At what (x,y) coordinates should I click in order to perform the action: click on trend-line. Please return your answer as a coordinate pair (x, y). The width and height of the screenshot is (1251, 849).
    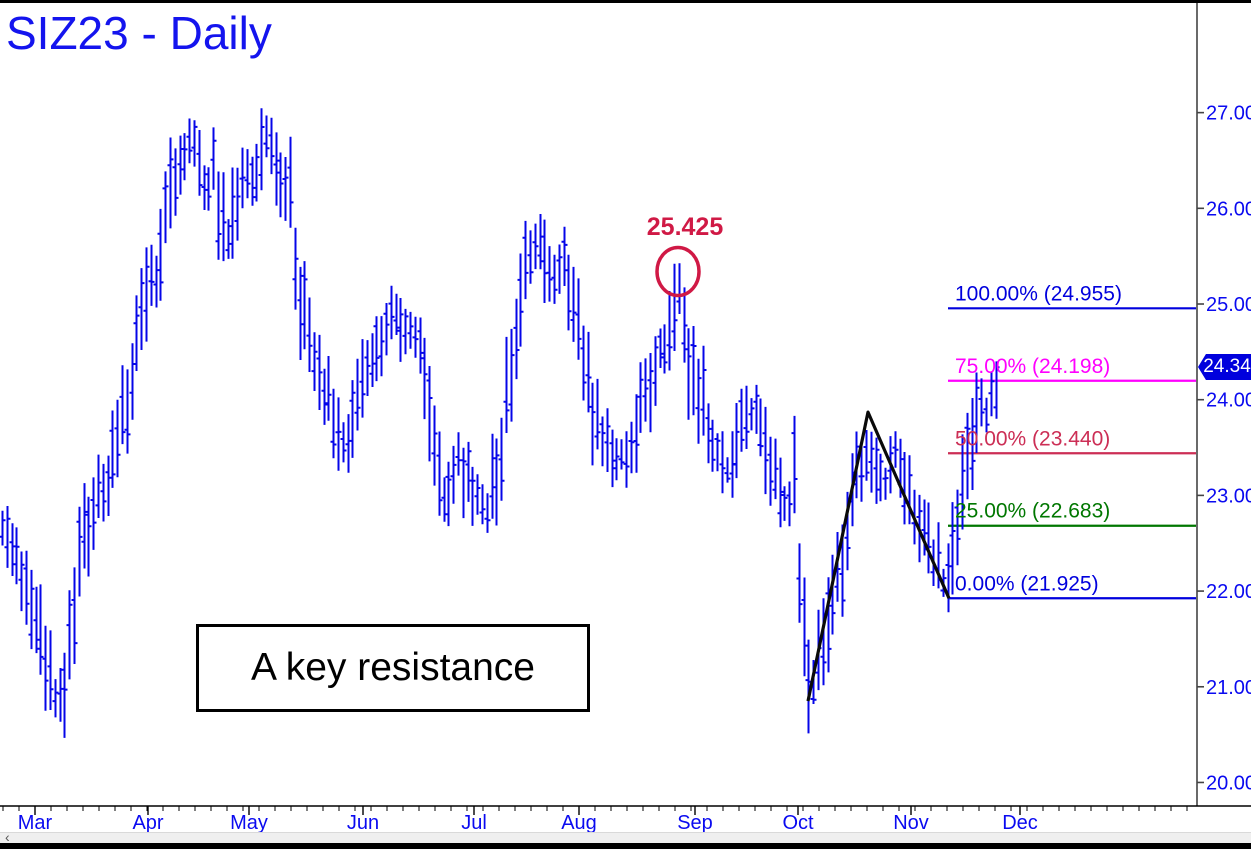
    Looking at the image, I should click on (878, 556).